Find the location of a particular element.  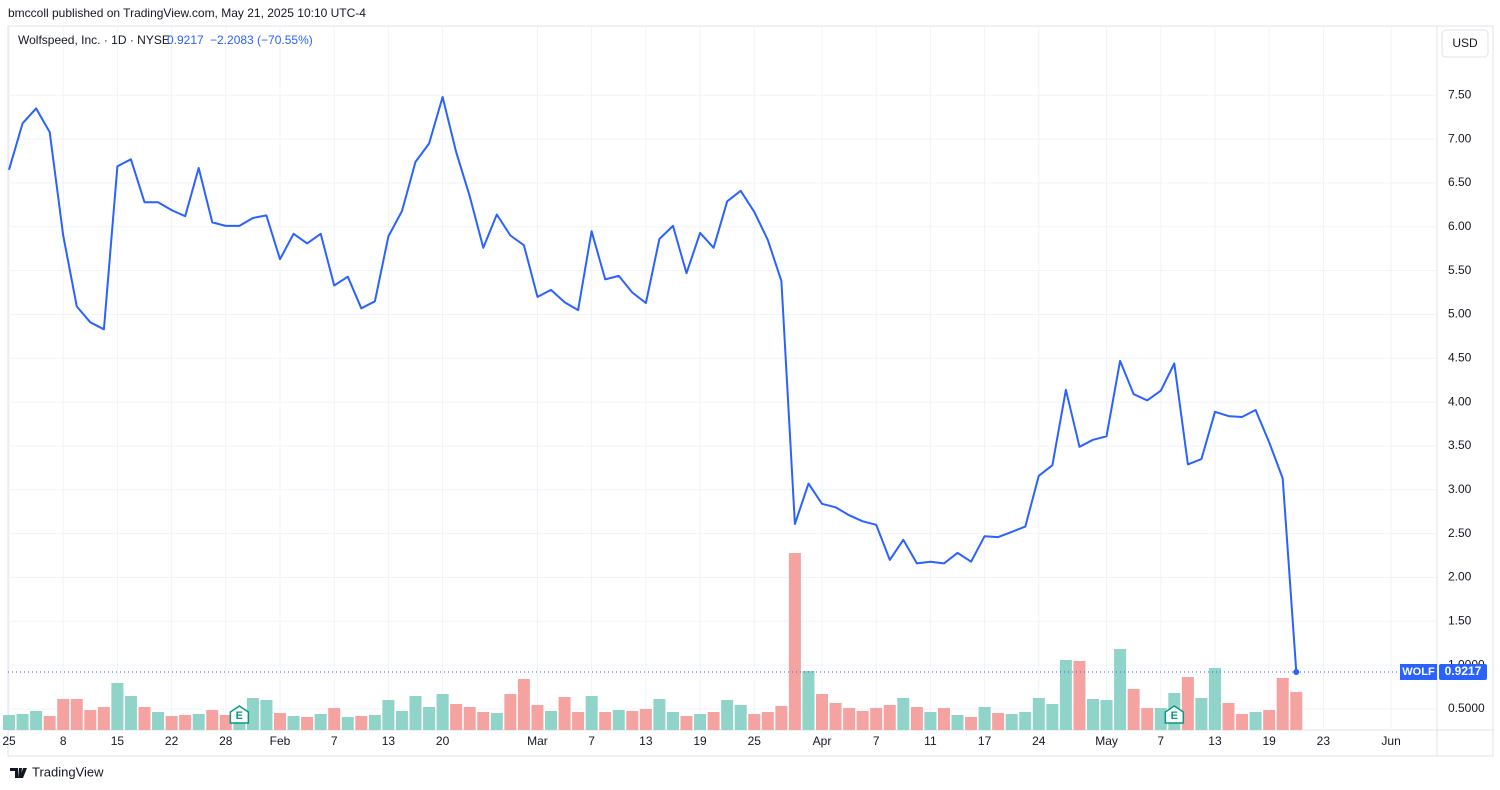

y-tick-label: 3.50 is located at coordinates (1460, 445).